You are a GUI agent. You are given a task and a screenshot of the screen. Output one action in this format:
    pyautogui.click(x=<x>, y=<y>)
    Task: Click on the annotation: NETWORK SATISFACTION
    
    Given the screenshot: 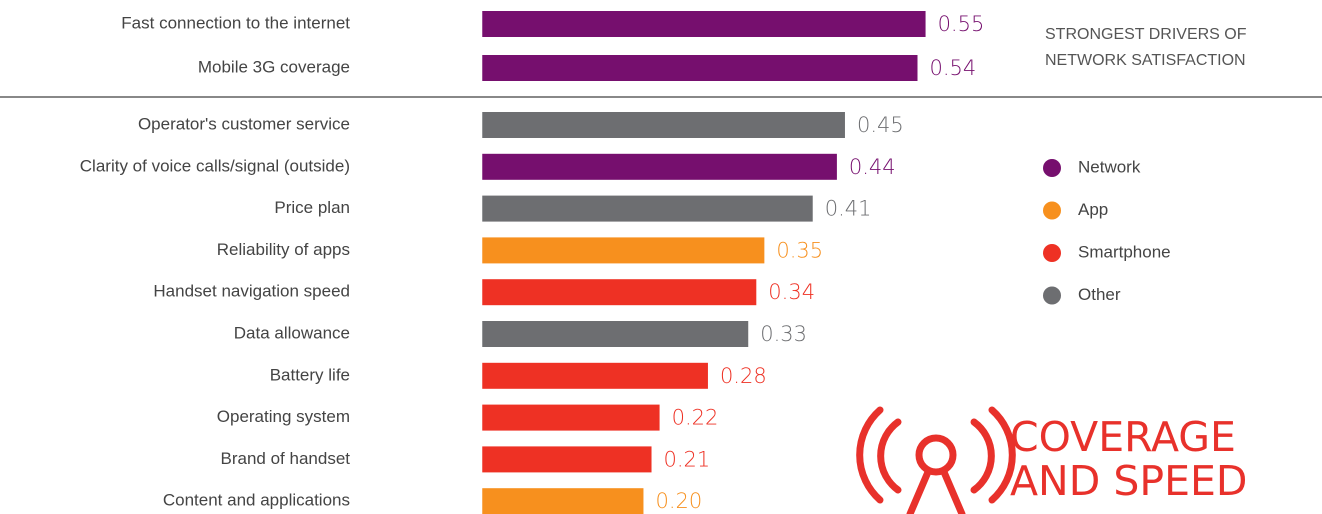 What is the action you would take?
    pyautogui.click(x=1145, y=60)
    